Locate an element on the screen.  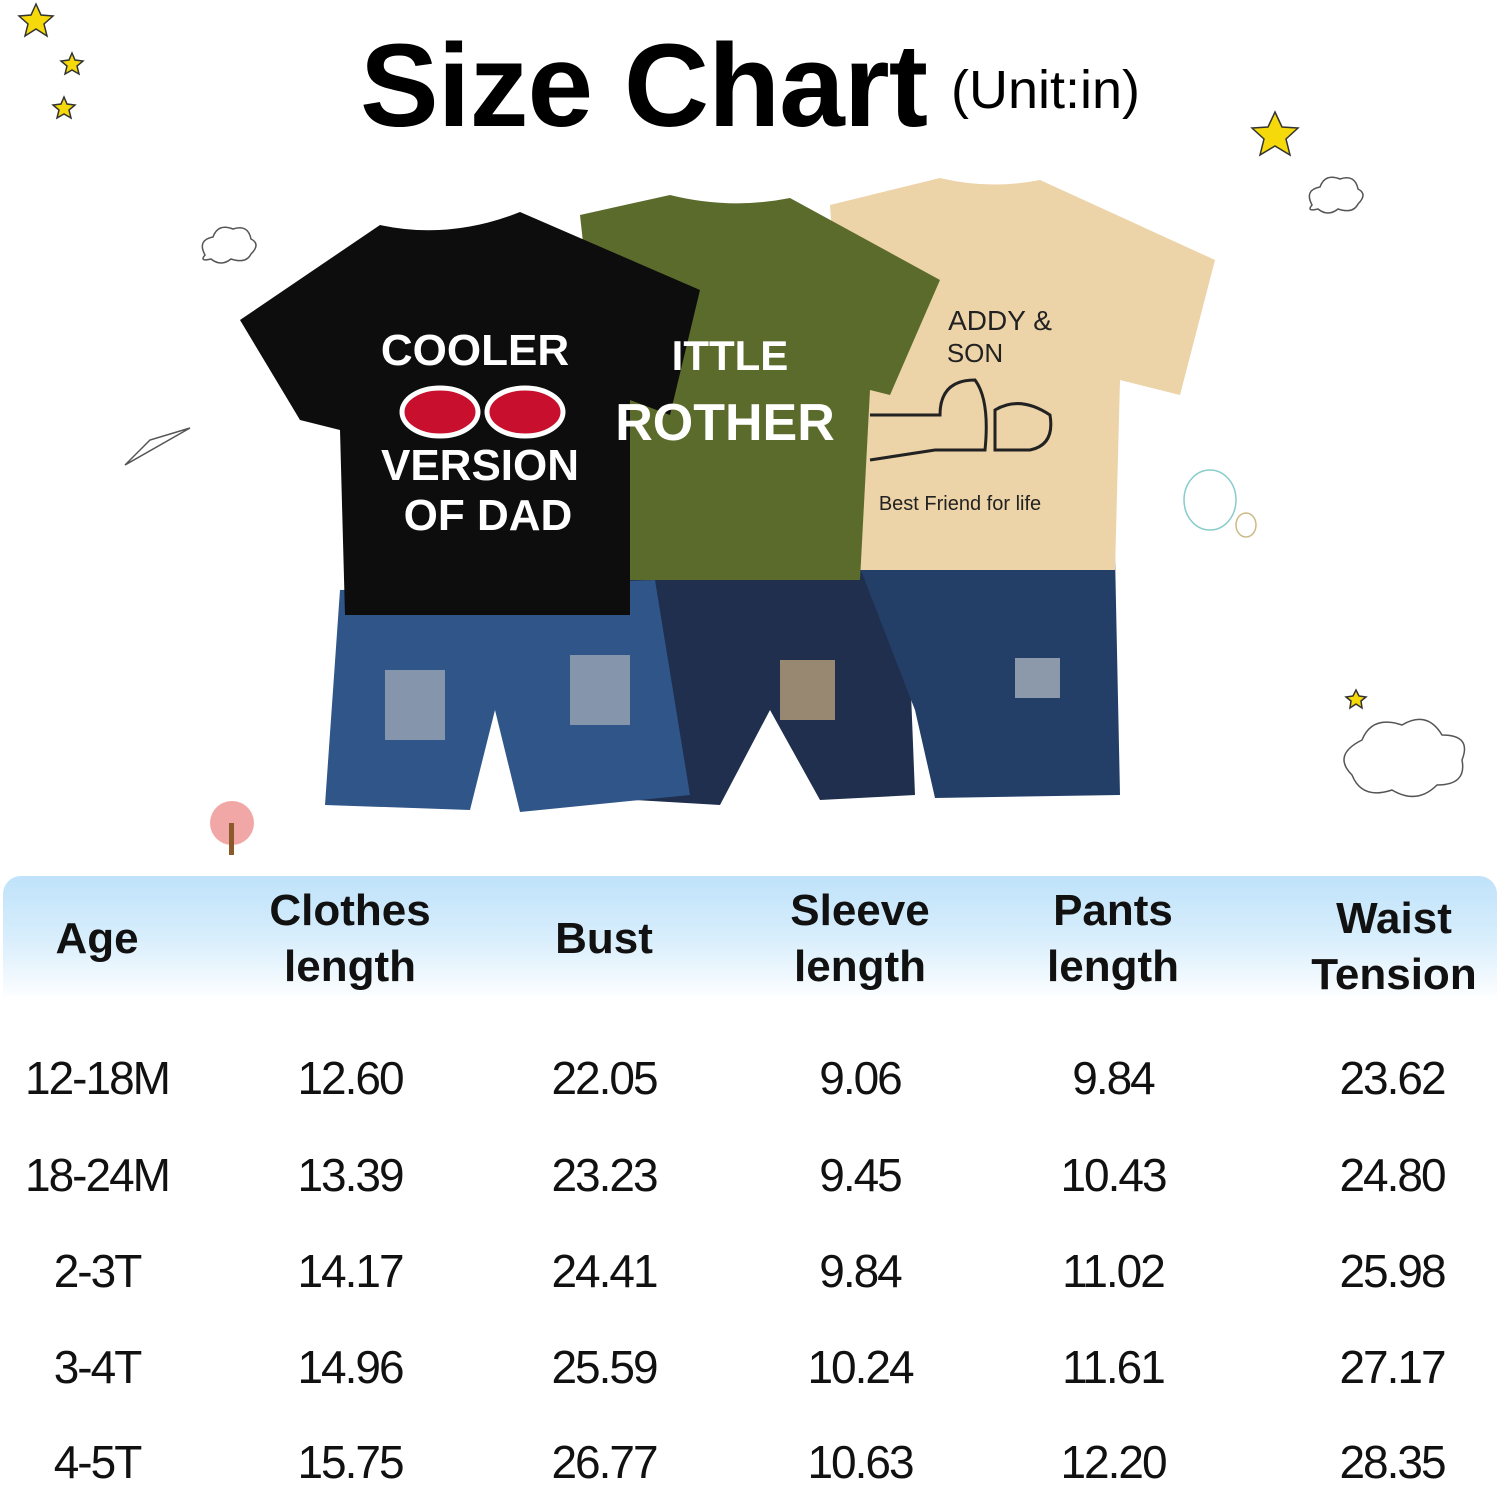
table-cell: 28.35 is located at coordinates (1392, 1462).